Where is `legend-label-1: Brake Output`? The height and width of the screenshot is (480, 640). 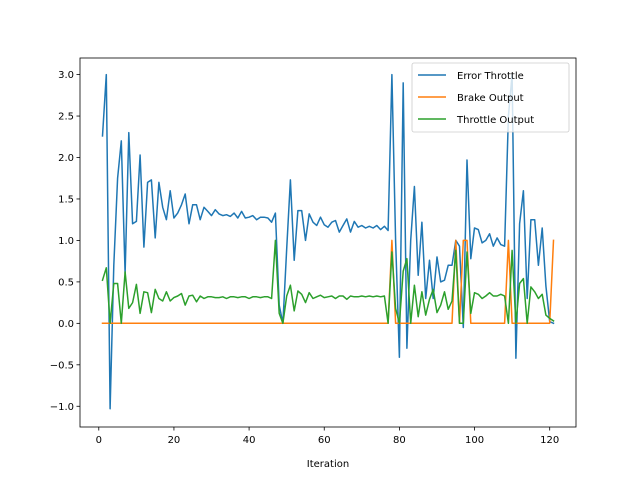
legend-label-1: Brake Output is located at coordinates (490, 98).